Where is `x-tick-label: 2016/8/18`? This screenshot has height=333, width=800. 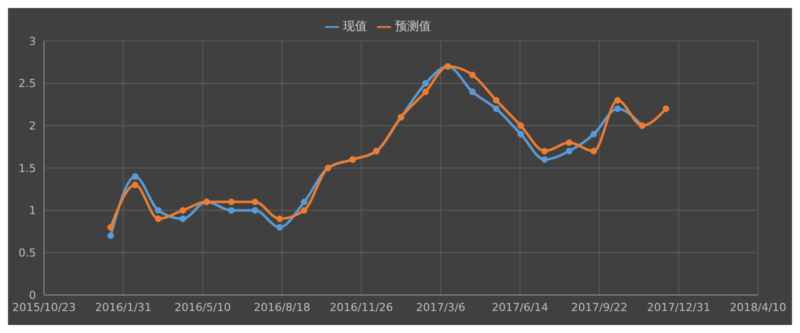 x-tick-label: 2016/8/18 is located at coordinates (282, 307).